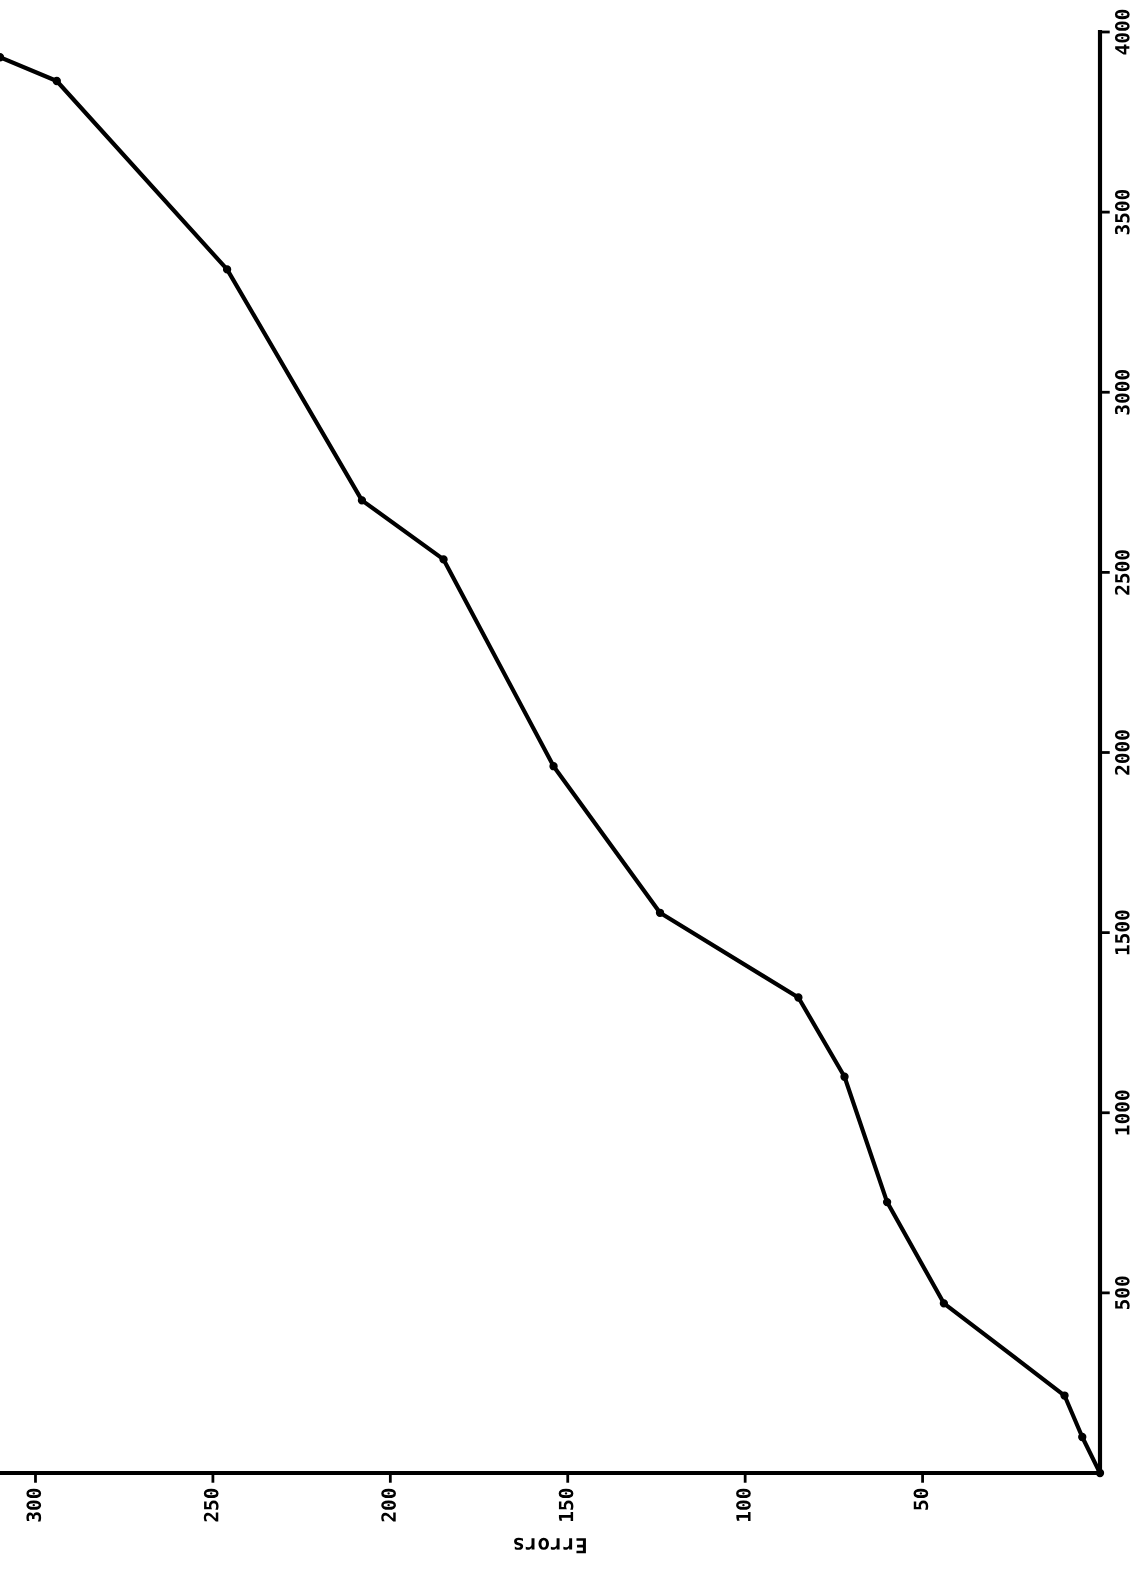 This screenshot has height=1591, width=1138. Describe the element at coordinates (1122, 392) in the screenshot. I see `y-tick-label: 3000` at that location.